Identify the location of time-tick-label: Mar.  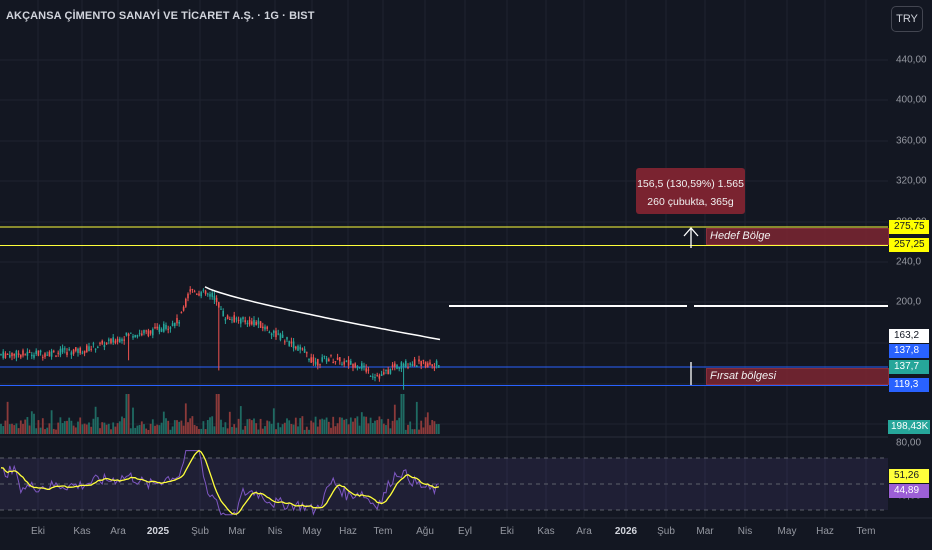
(705, 531).